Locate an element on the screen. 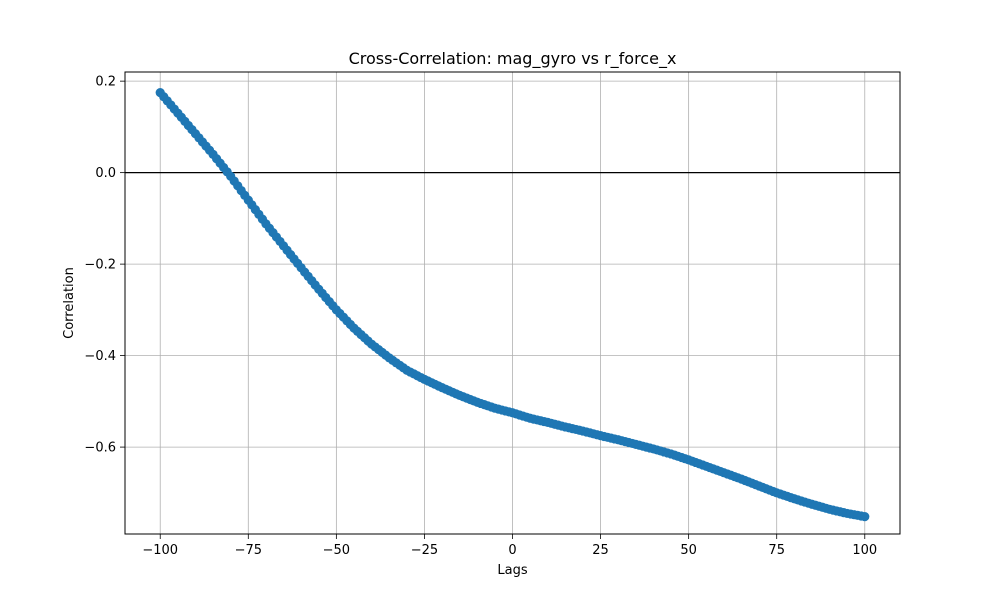  y-tick-label: 0.0 is located at coordinates (105, 173).